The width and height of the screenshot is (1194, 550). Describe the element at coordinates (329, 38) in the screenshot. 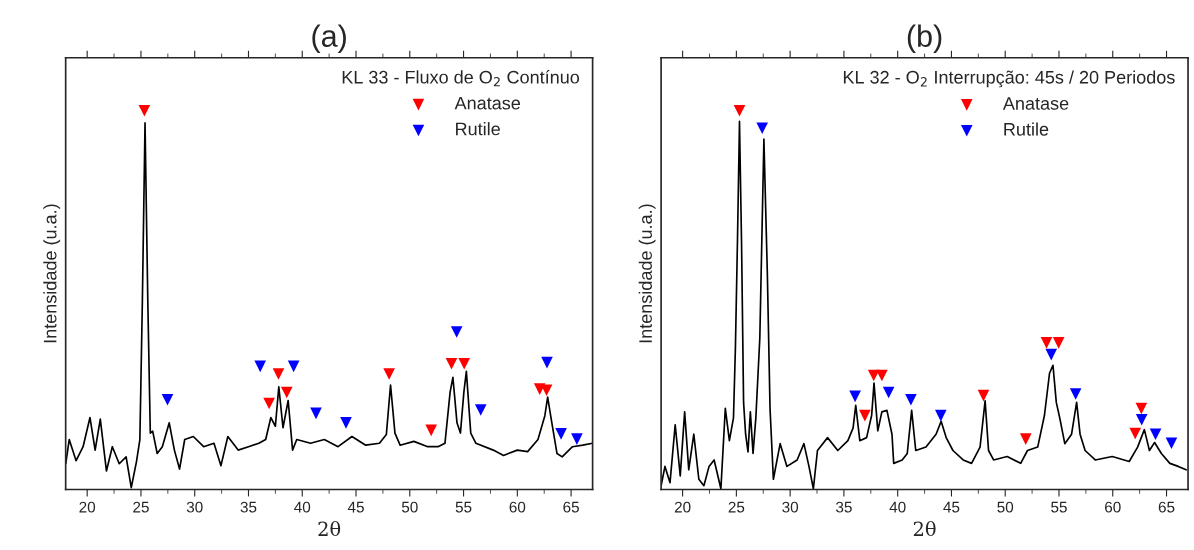

I see `chart-title: (a)` at that location.